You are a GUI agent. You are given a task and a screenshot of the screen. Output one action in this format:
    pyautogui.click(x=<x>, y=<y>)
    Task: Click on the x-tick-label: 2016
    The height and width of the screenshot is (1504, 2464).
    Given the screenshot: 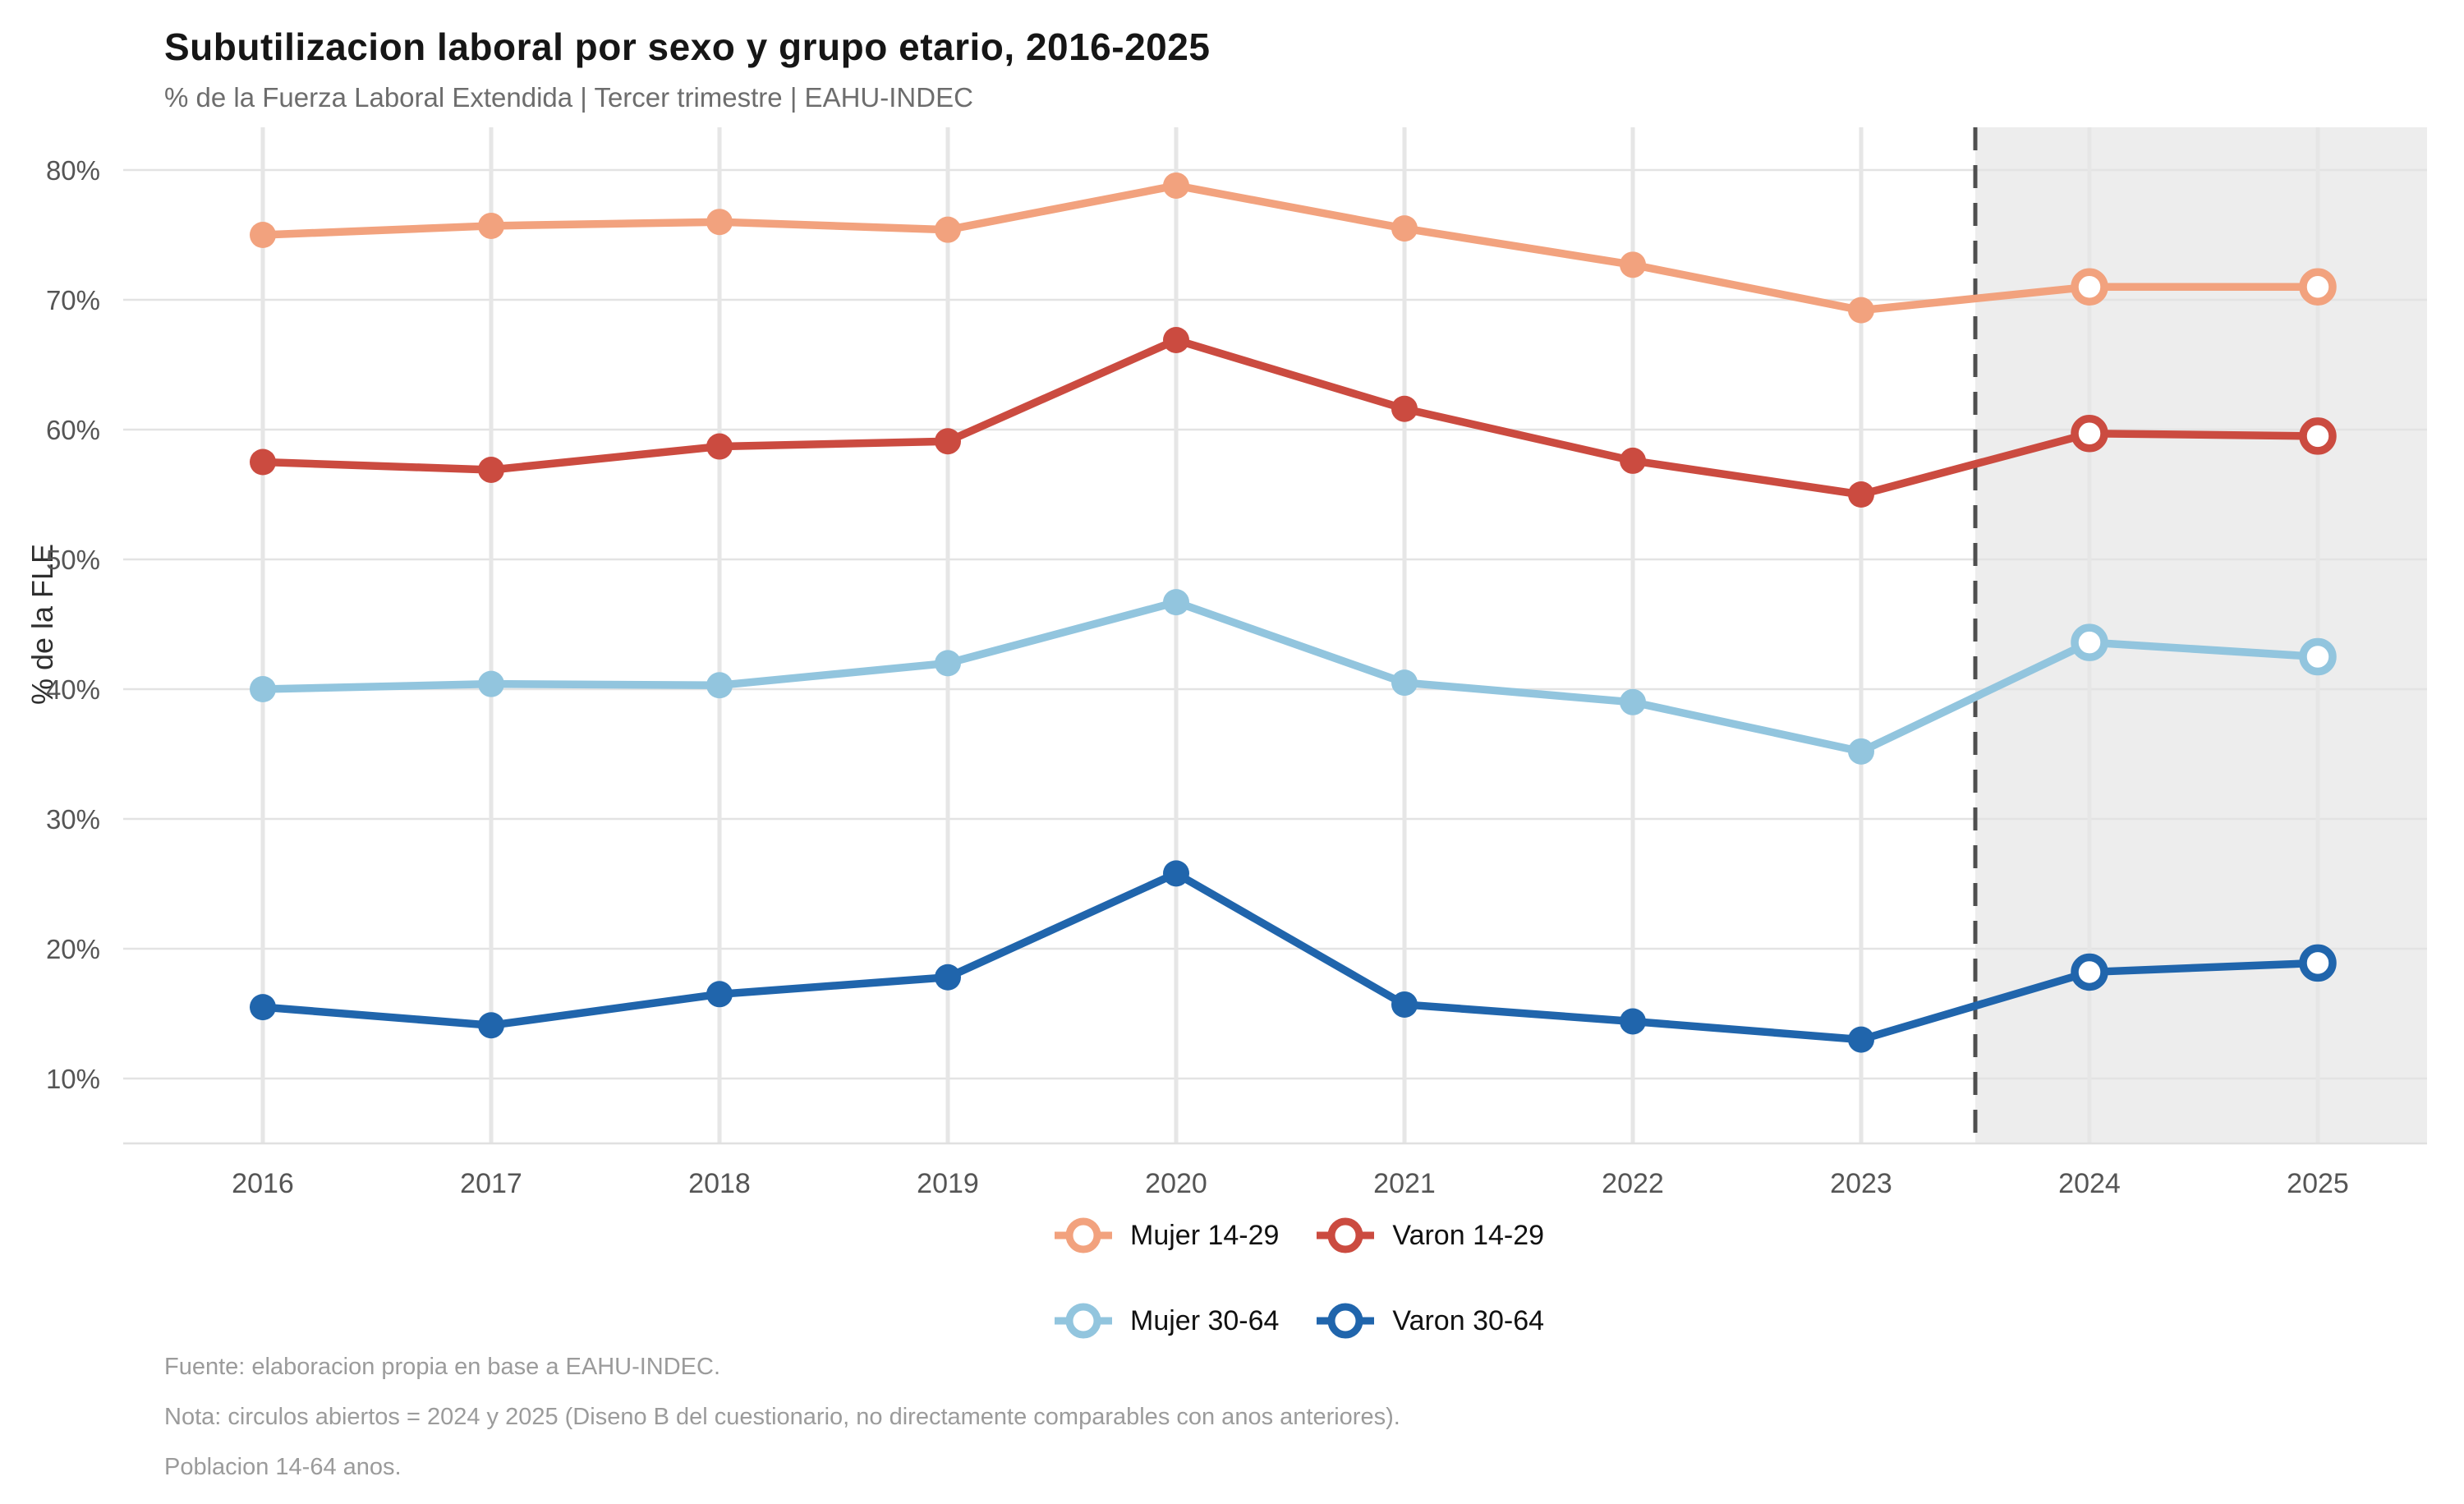 What is the action you would take?
    pyautogui.click(x=263, y=1183)
    